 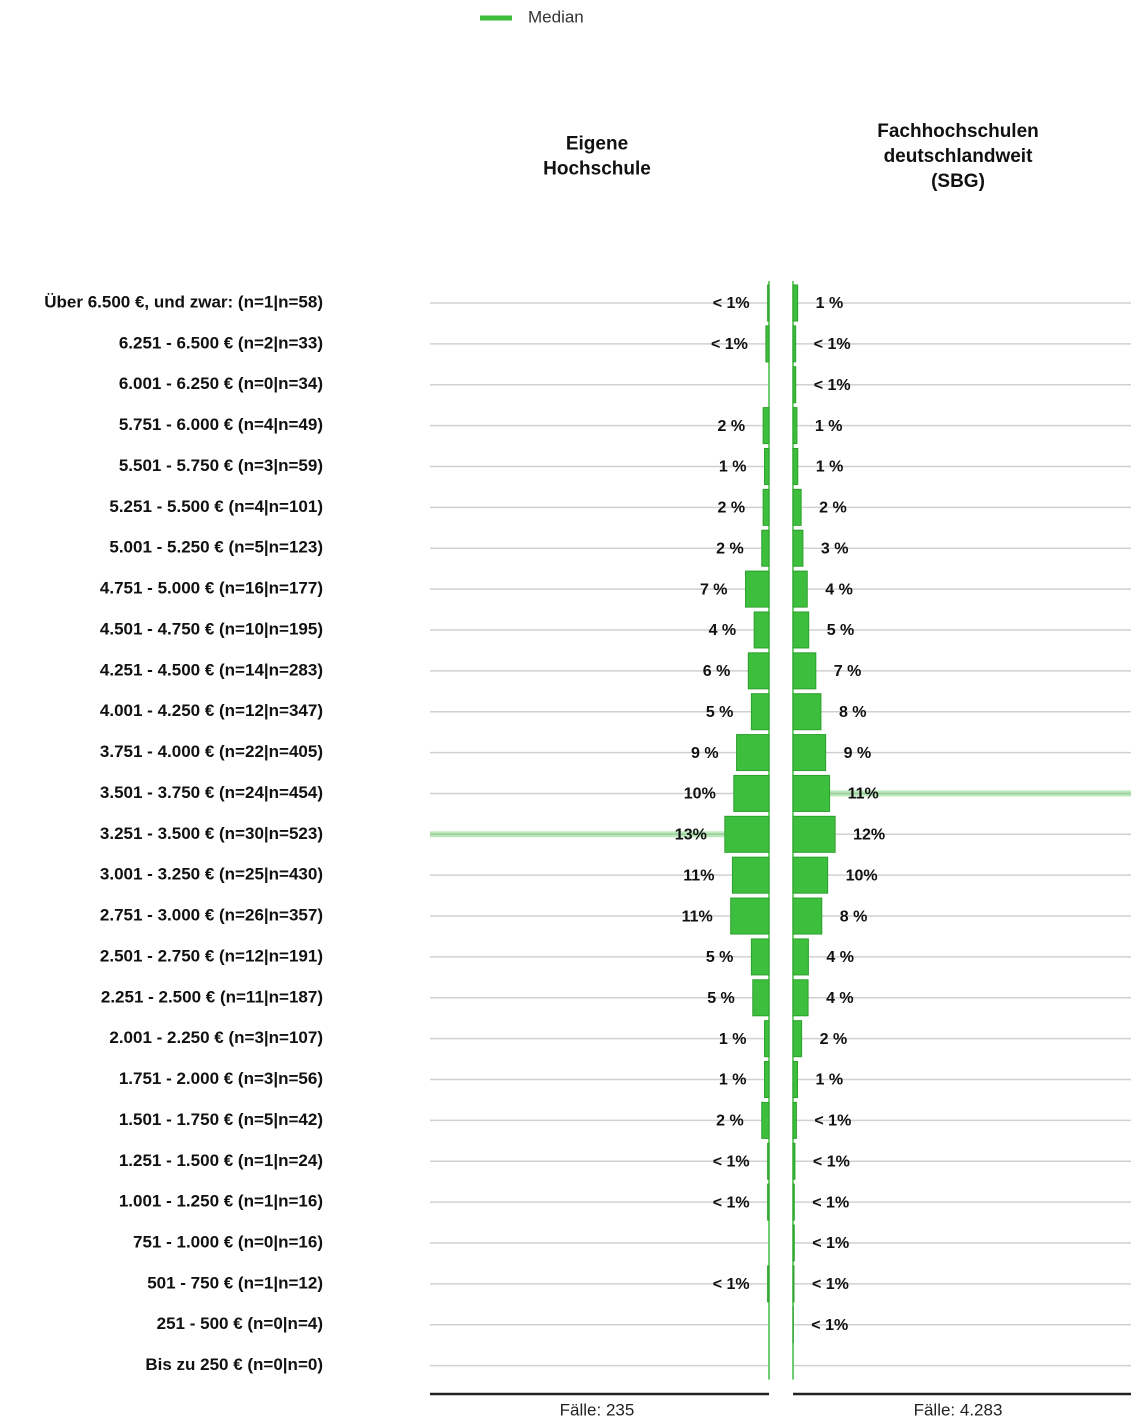 I want to click on category-label: 2.501 - 2.750 € (n=12|n=191), so click(x=211, y=955).